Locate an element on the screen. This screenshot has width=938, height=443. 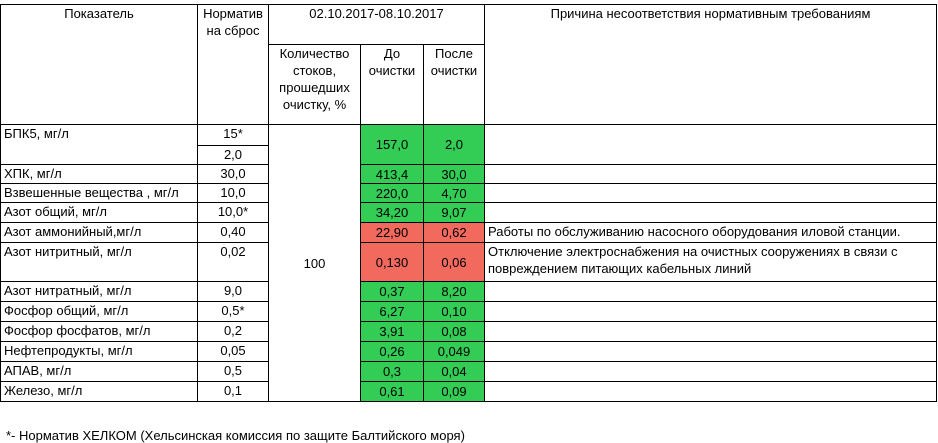
row-norm: 0,02 is located at coordinates (233, 262).